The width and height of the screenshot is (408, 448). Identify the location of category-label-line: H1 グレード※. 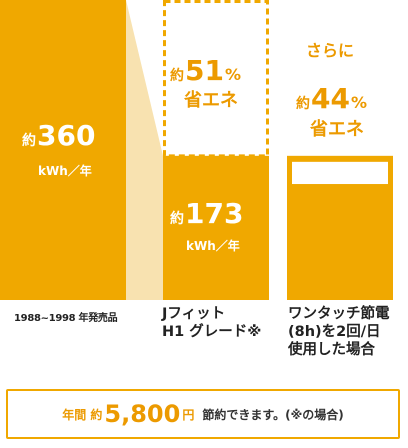
(212, 332).